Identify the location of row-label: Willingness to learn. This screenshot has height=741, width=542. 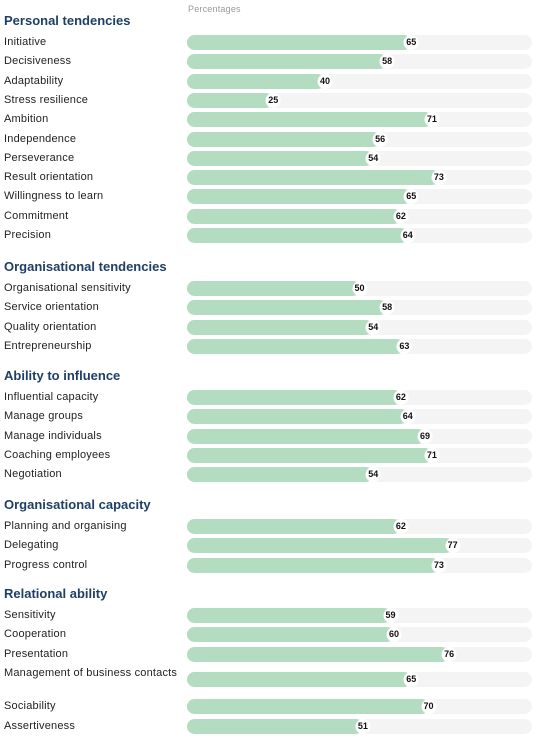
(54, 196).